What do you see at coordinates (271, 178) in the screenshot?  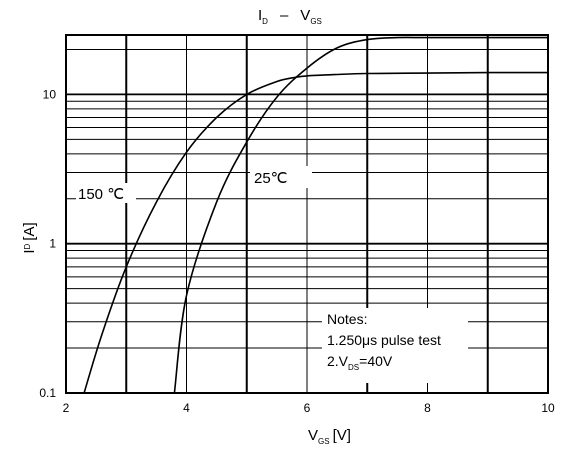 I see `series-label-25c: 25℃` at bounding box center [271, 178].